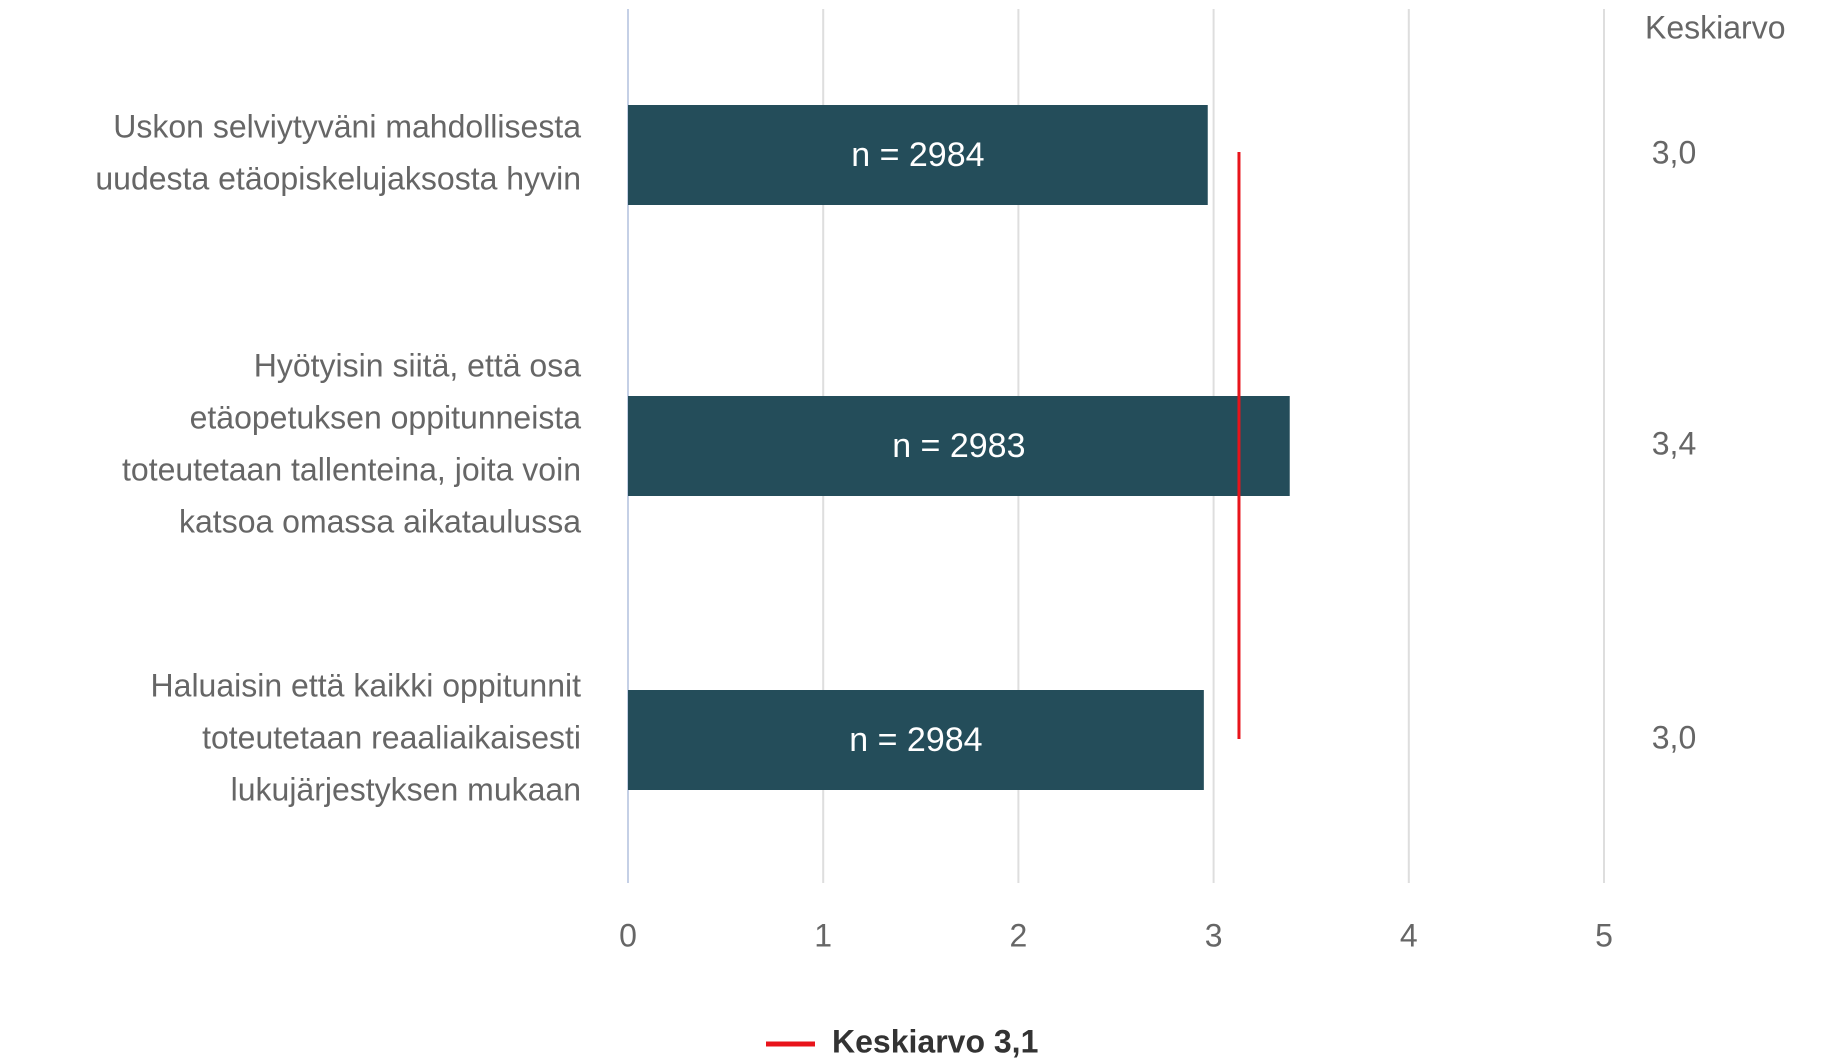  I want to click on category-label: Uskon selviytyväni mahdollisesta, so click(347, 126).